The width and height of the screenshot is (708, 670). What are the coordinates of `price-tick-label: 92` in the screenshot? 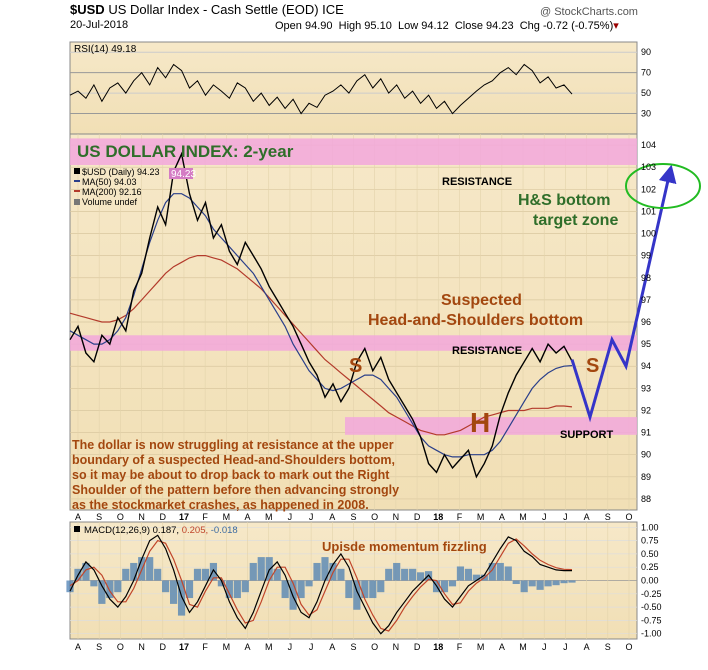 It's located at (646, 410).